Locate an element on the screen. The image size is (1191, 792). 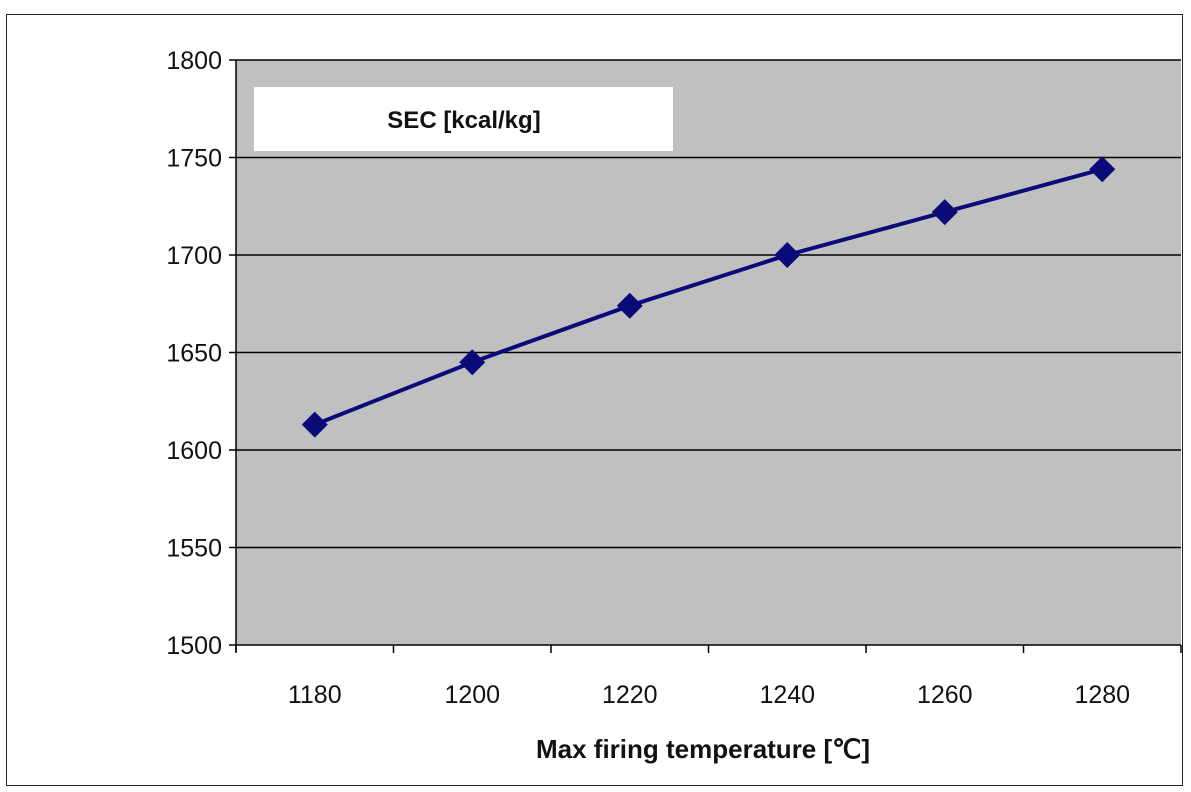
x-tick-label: 1180 is located at coordinates (315, 695).